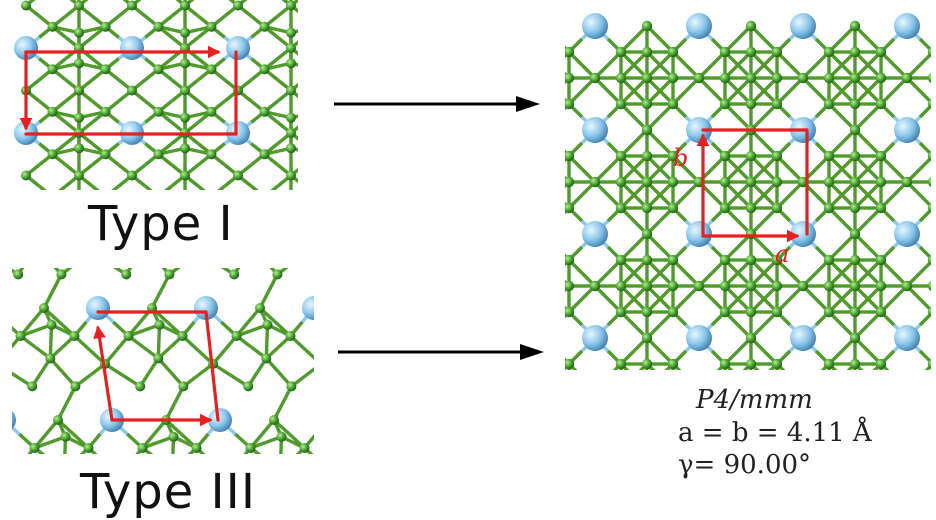  I want to click on cell-edge, so click(212, 366).